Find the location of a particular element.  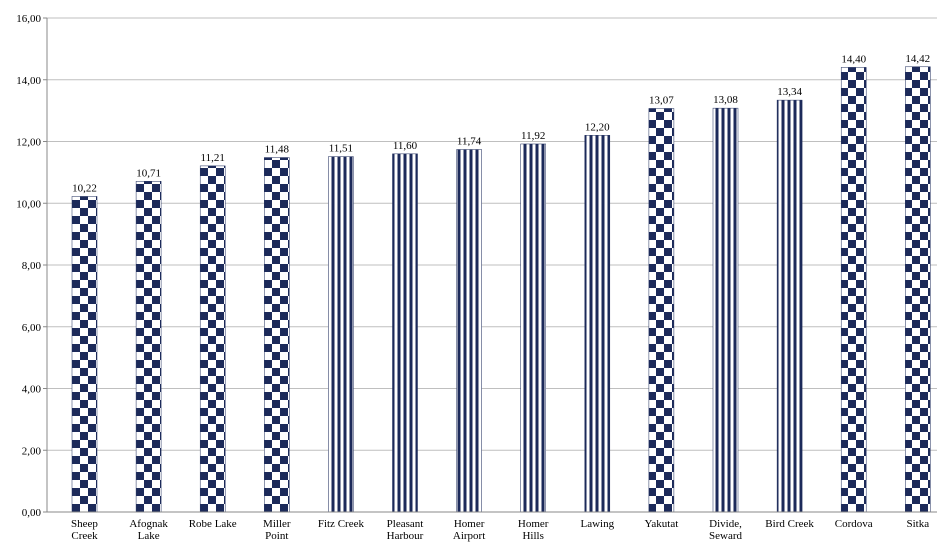

x-tick-label: Divide, Seward is located at coordinates (725, 530).